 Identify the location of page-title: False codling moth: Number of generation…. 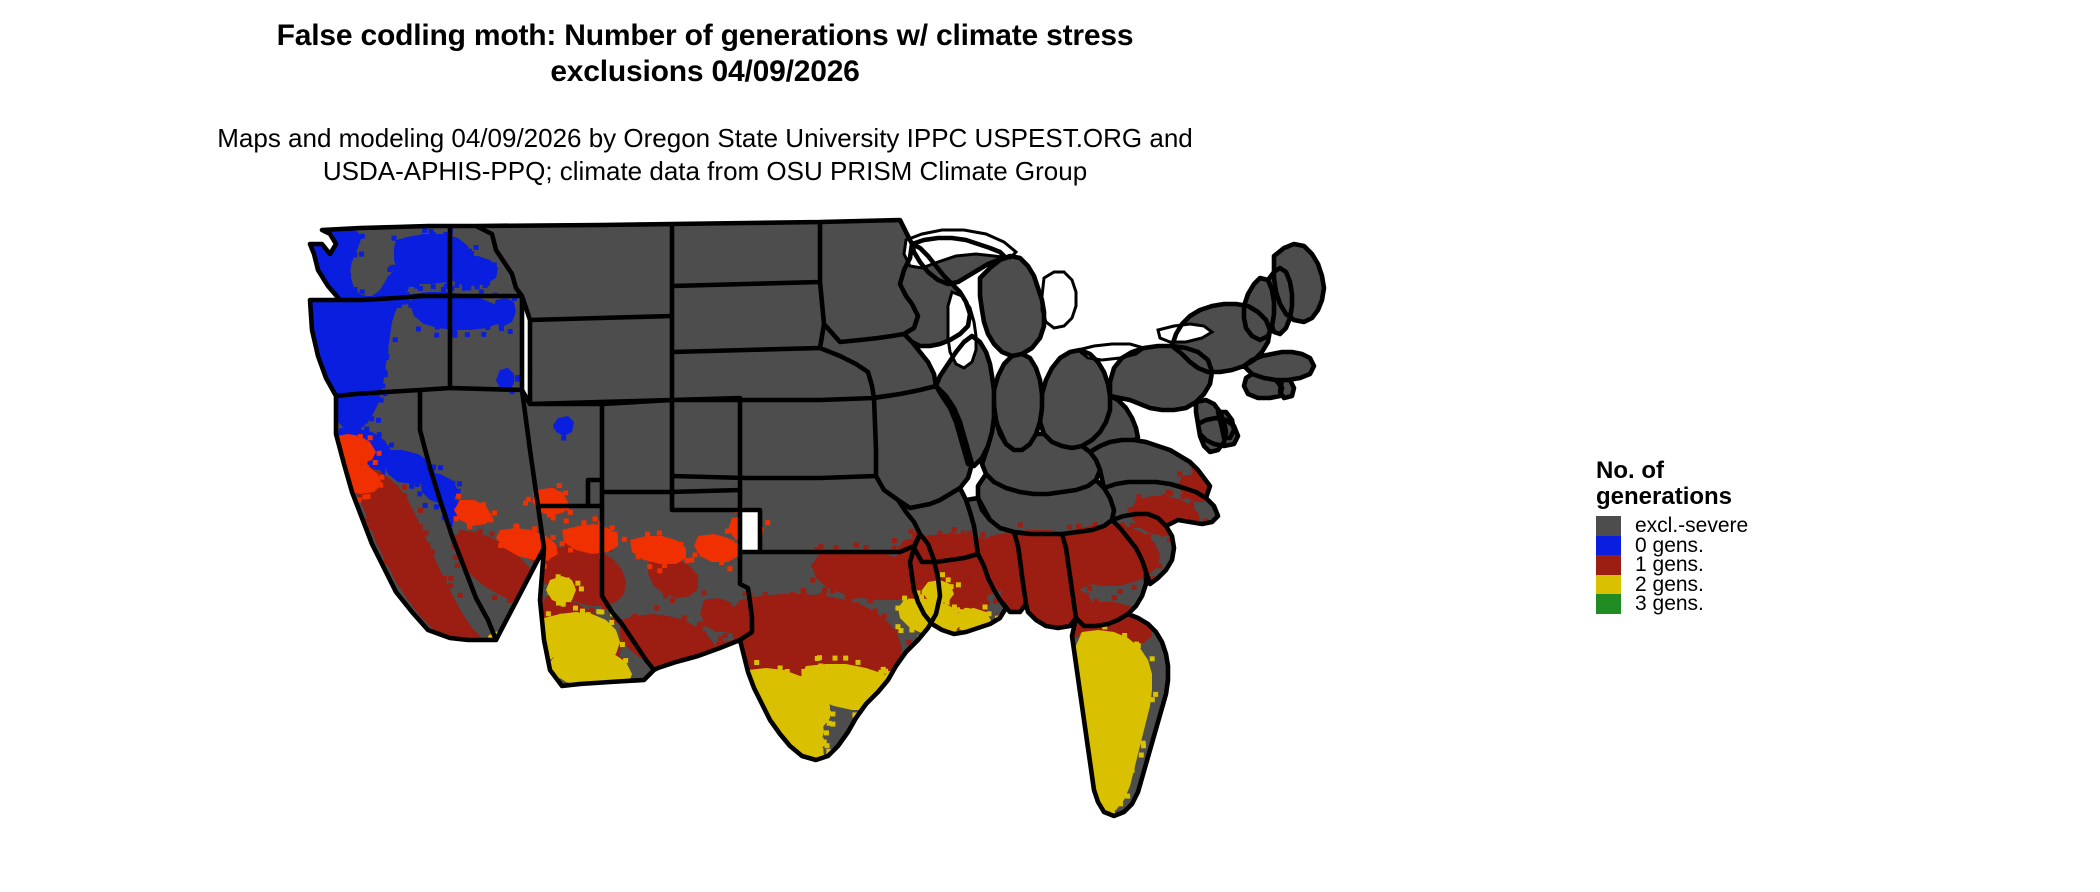
(705, 53).